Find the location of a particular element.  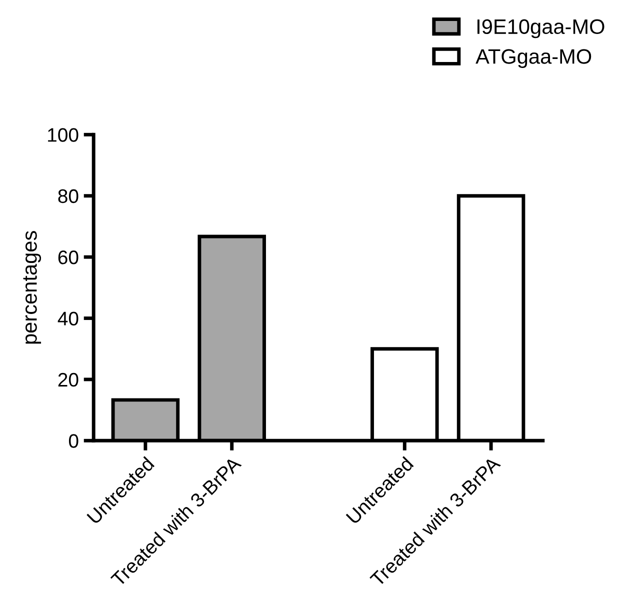

y-tick-label: 40 is located at coordinates (68, 319).